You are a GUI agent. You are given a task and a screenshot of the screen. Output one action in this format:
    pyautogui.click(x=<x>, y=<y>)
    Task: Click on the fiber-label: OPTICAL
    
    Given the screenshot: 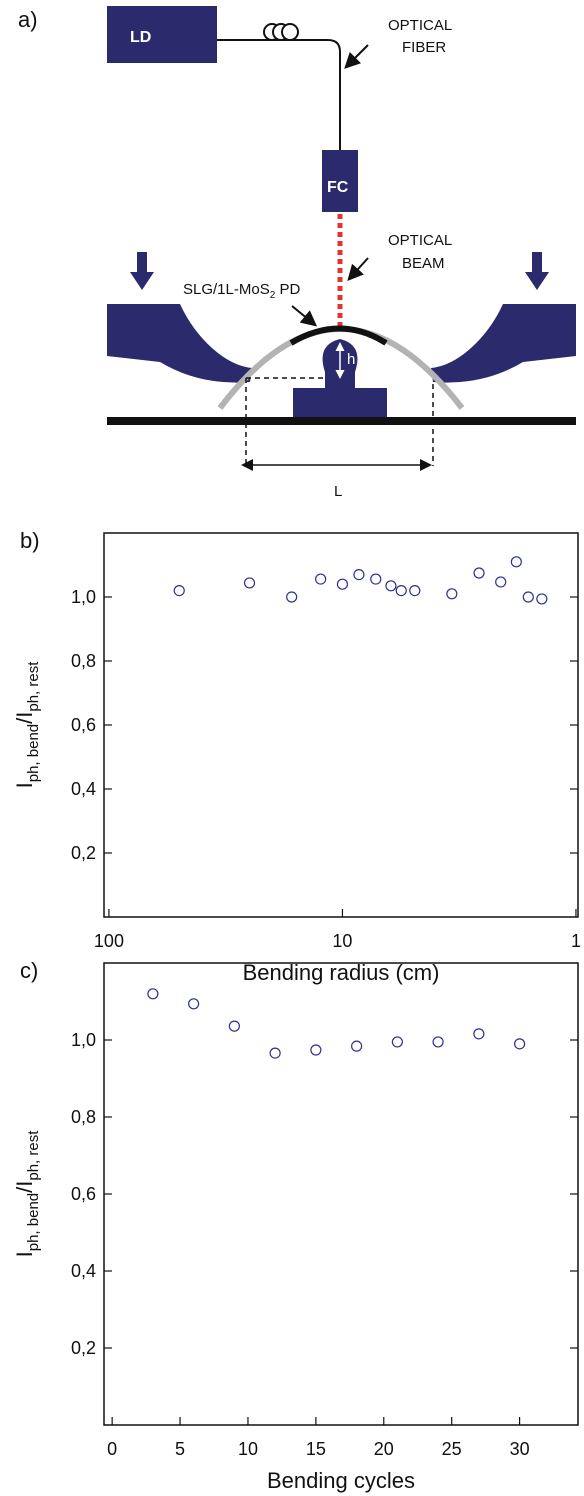 What is the action you would take?
    pyautogui.click(x=420, y=25)
    